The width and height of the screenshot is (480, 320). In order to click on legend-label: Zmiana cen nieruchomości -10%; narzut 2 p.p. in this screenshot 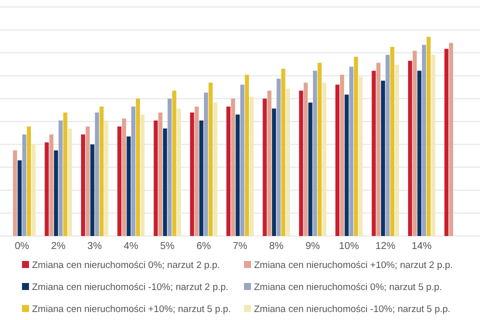, I will do `click(130, 287)`.